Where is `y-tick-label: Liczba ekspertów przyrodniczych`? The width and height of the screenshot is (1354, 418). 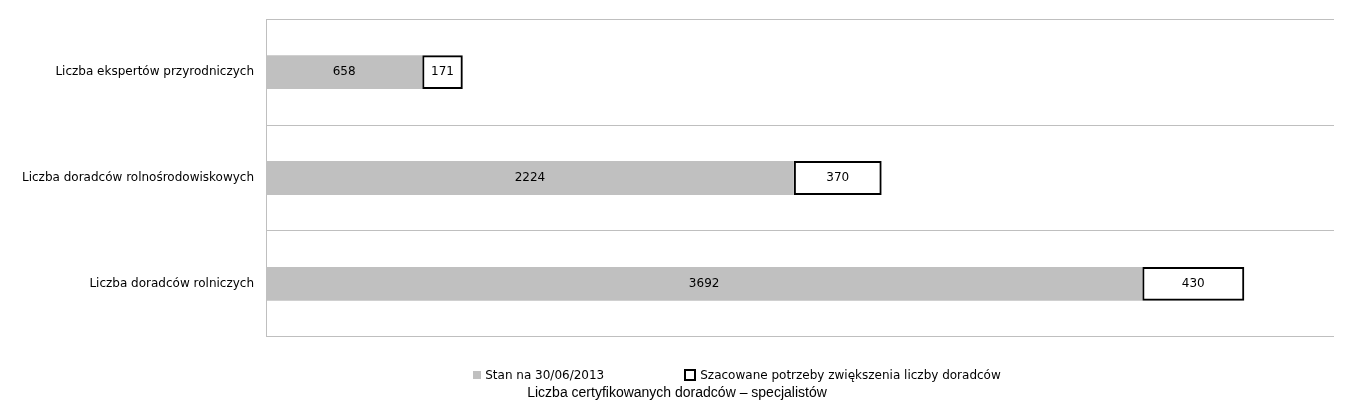
y-tick-label: Liczba ekspertów przyrodniczych is located at coordinates (155, 71).